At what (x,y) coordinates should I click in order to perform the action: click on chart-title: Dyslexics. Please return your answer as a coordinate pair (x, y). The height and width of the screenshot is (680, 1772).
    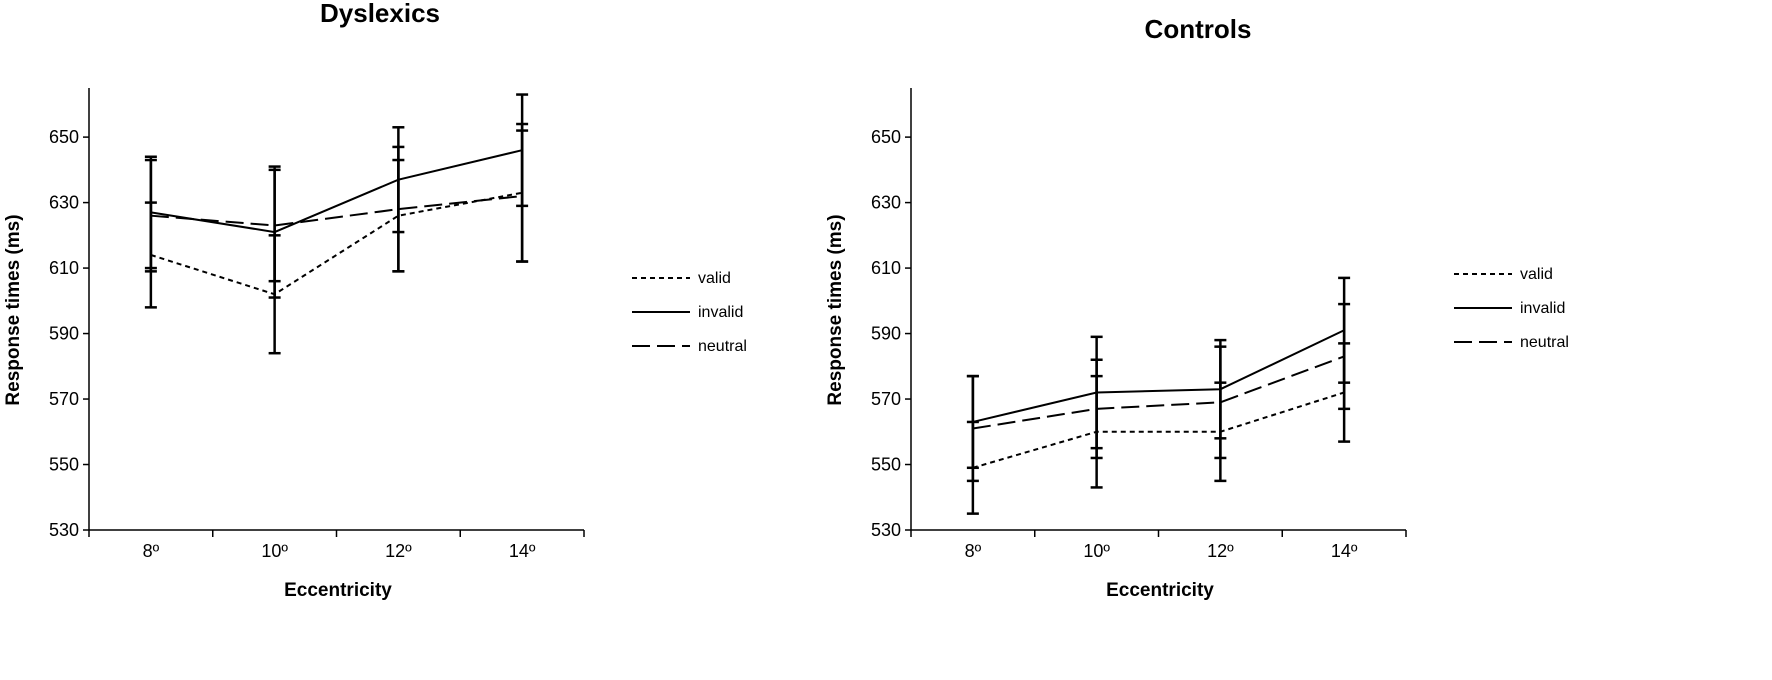
    Looking at the image, I should click on (380, 14).